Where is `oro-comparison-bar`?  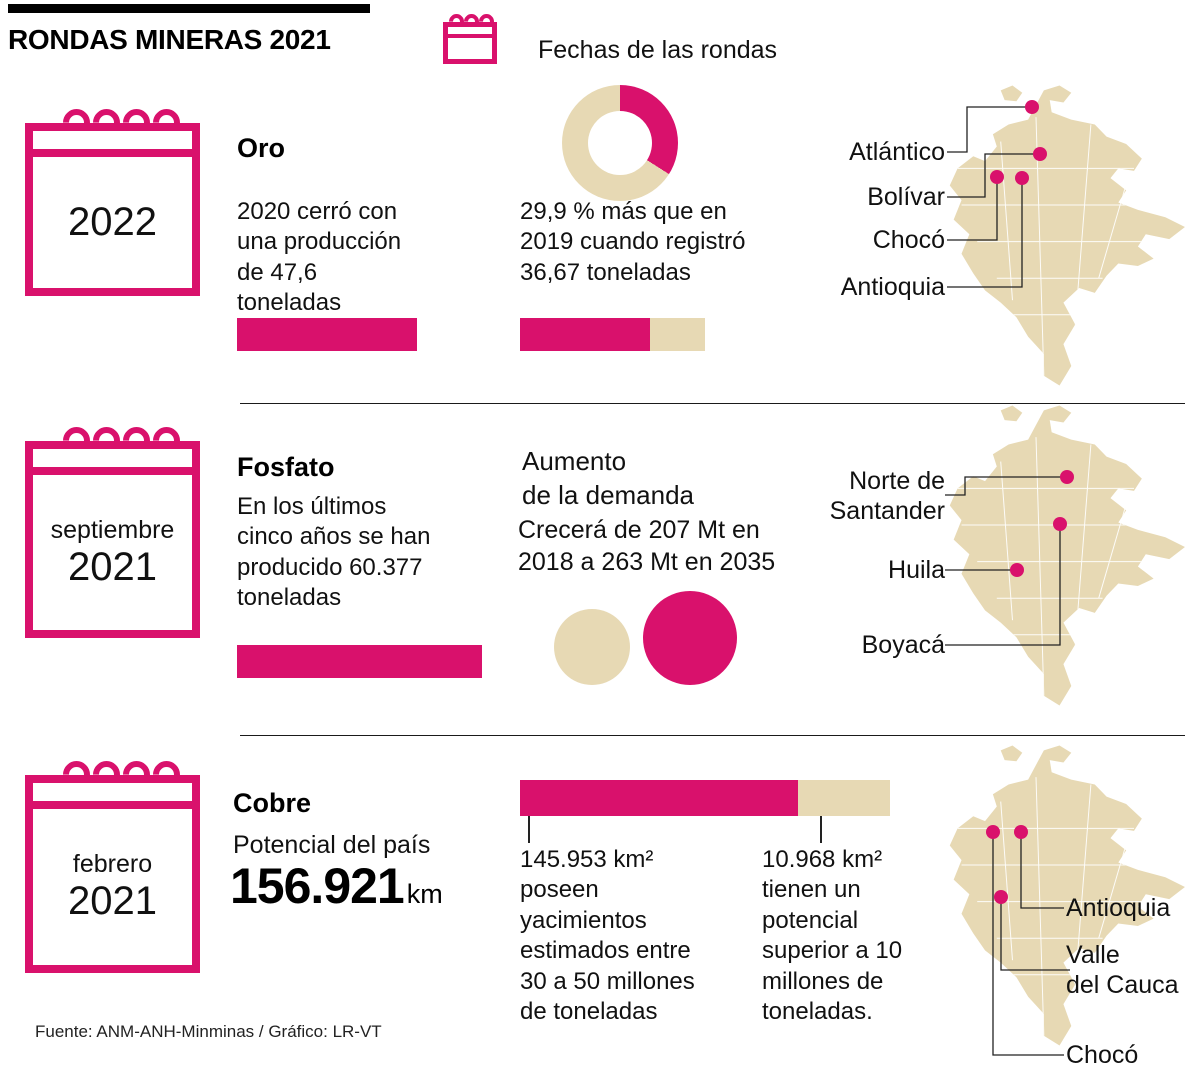 oro-comparison-bar is located at coordinates (612, 334).